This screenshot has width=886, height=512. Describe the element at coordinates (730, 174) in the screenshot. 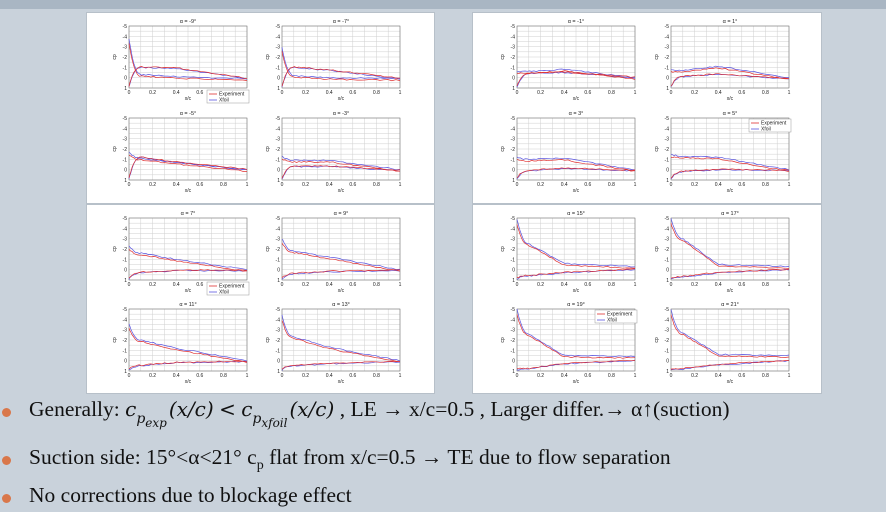

I see `xfoil-lower-line` at that location.